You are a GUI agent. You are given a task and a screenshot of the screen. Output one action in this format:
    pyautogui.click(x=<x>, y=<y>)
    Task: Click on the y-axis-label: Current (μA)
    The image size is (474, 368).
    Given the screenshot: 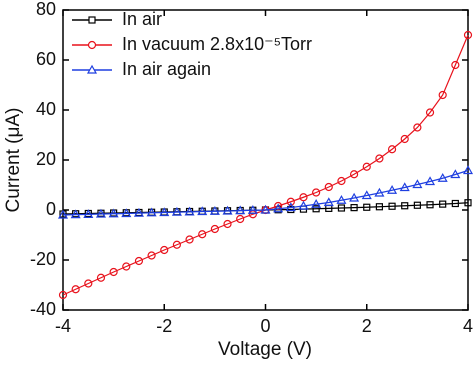 What is the action you would take?
    pyautogui.click(x=13, y=160)
    